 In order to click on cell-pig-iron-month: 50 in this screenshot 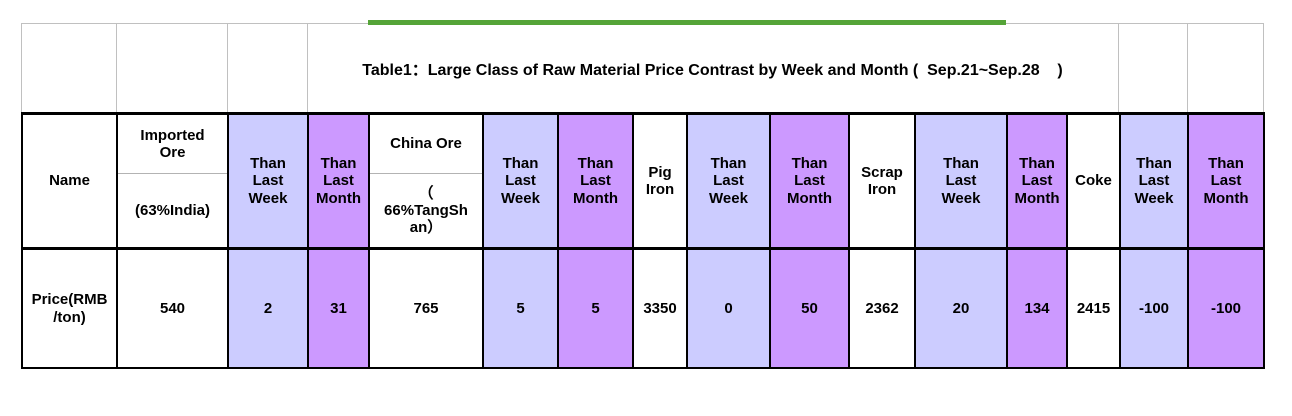, I will do `click(809, 308)`.